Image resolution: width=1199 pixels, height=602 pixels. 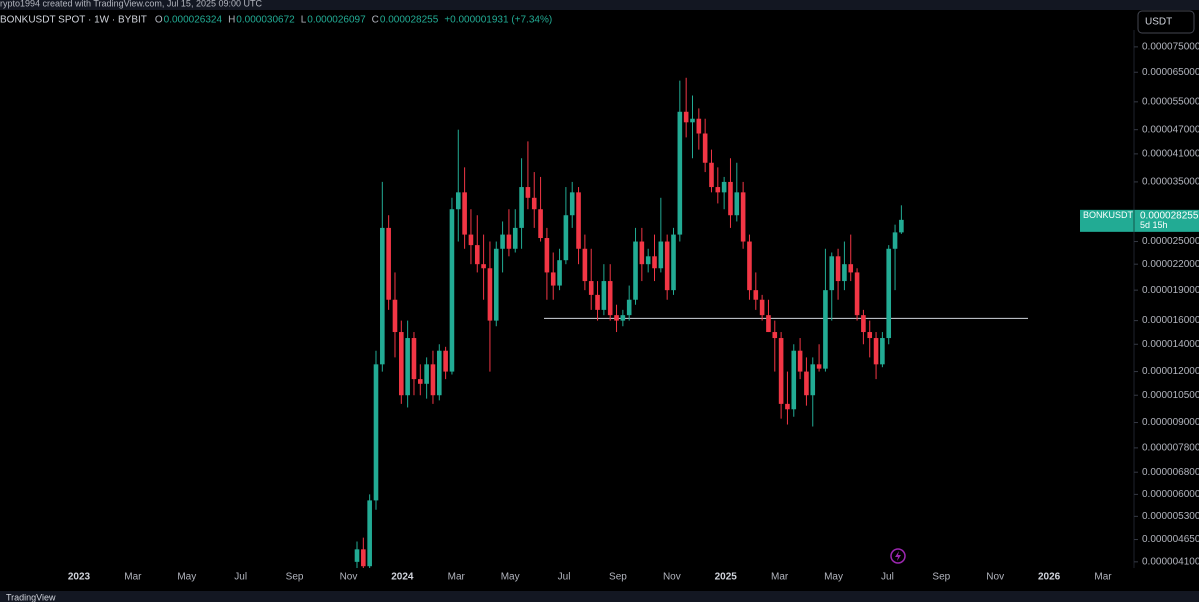 I want to click on ohlc-label: C, so click(x=375, y=20).